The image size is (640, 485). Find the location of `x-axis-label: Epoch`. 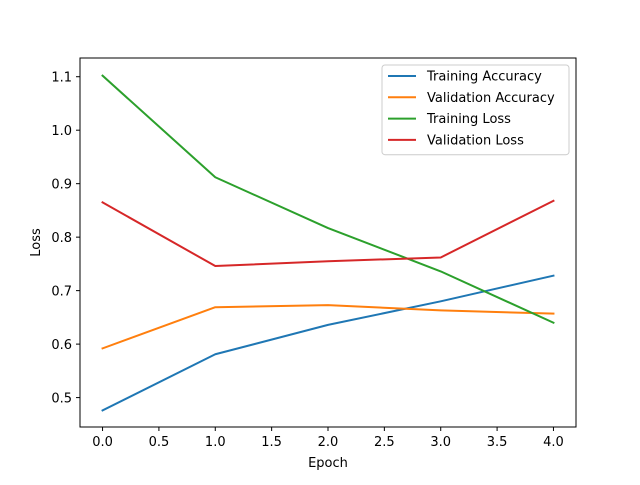

x-axis-label: Epoch is located at coordinates (328, 463).